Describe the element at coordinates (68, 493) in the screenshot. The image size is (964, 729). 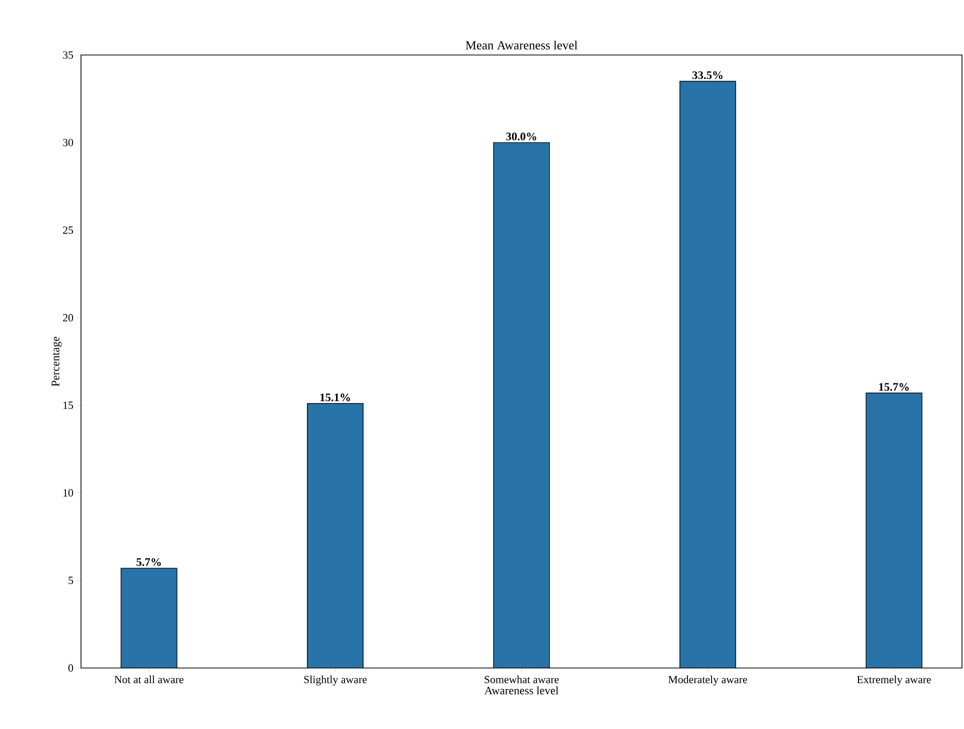
I see `y-tick-label: 10` at that location.